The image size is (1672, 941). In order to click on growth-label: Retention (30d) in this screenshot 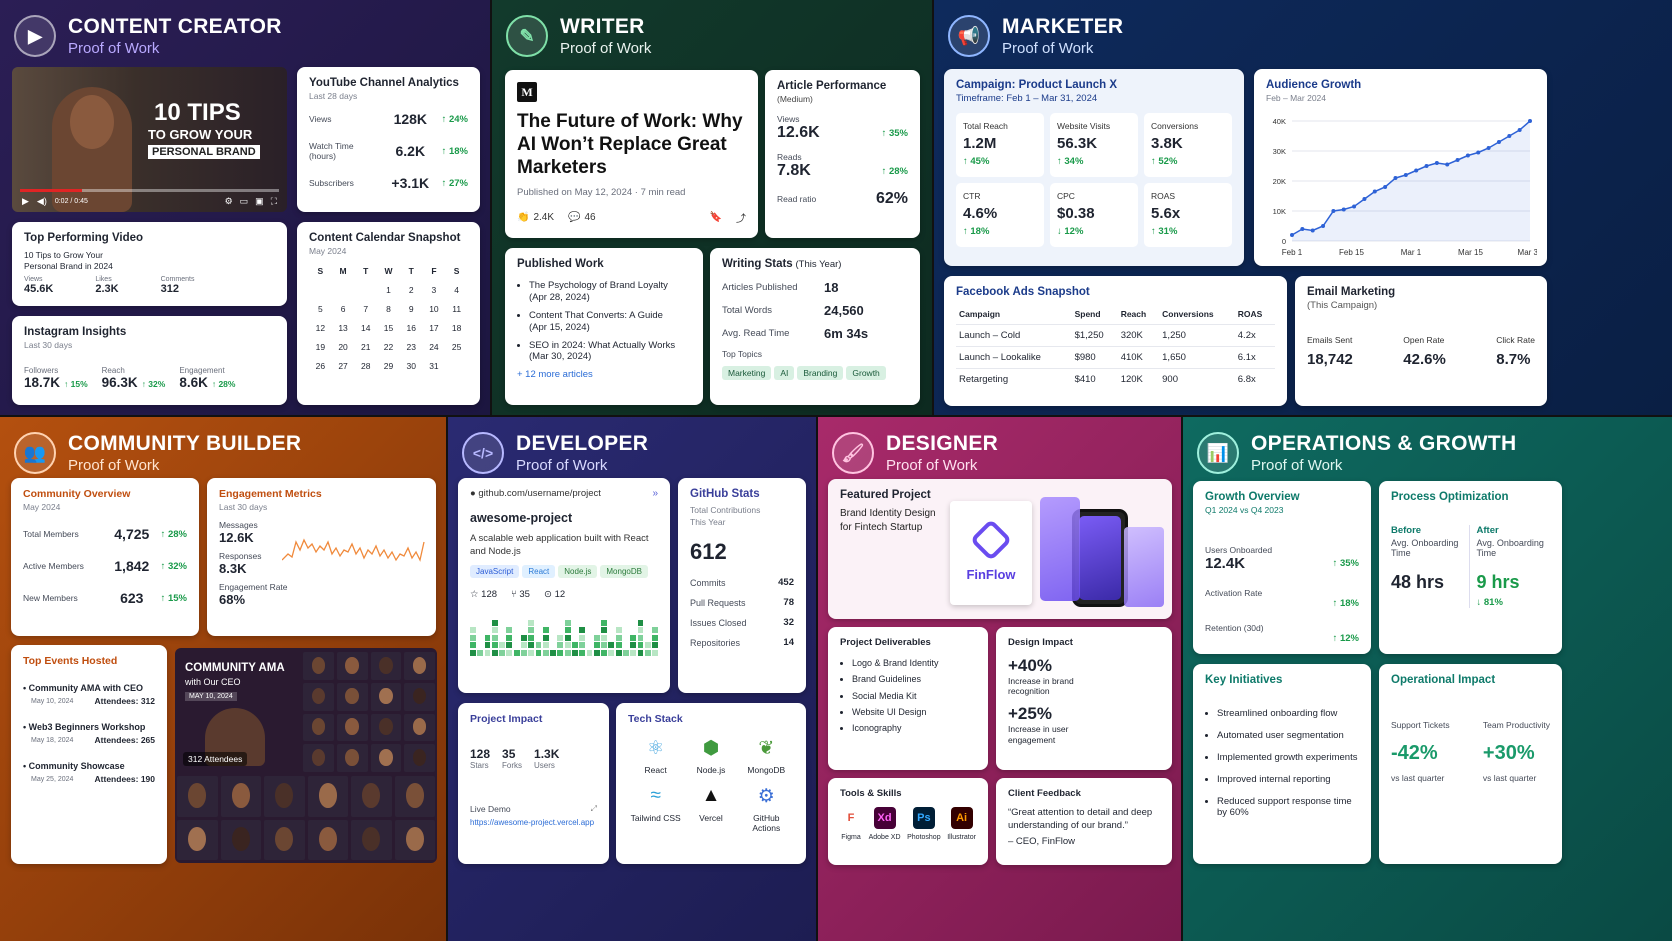, I will do `click(1234, 628)`.